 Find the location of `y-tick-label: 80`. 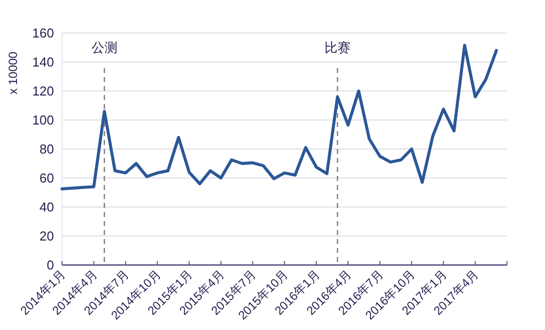

y-tick-label: 80 is located at coordinates (47, 149).